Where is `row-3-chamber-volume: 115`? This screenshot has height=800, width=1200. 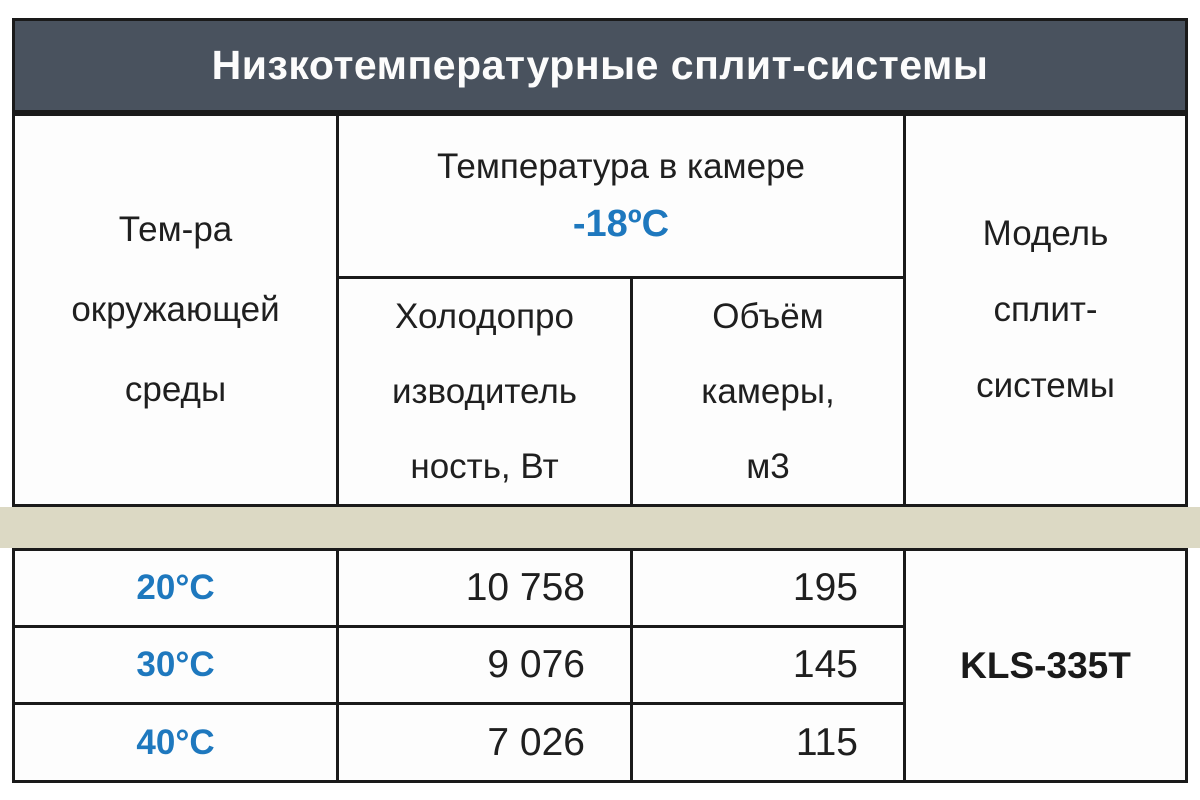 row-3-chamber-volume: 115 is located at coordinates (768, 742).